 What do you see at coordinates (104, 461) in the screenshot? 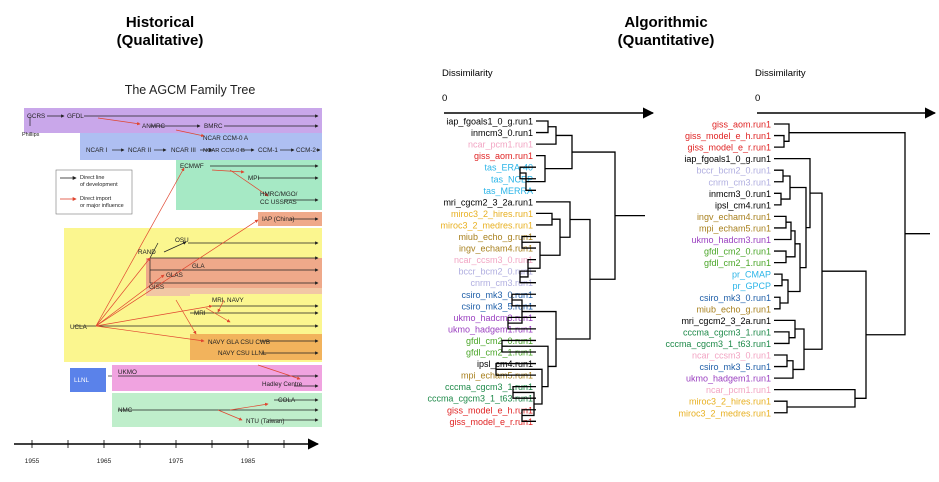
I see `axis-year-1: 1965` at bounding box center [104, 461].